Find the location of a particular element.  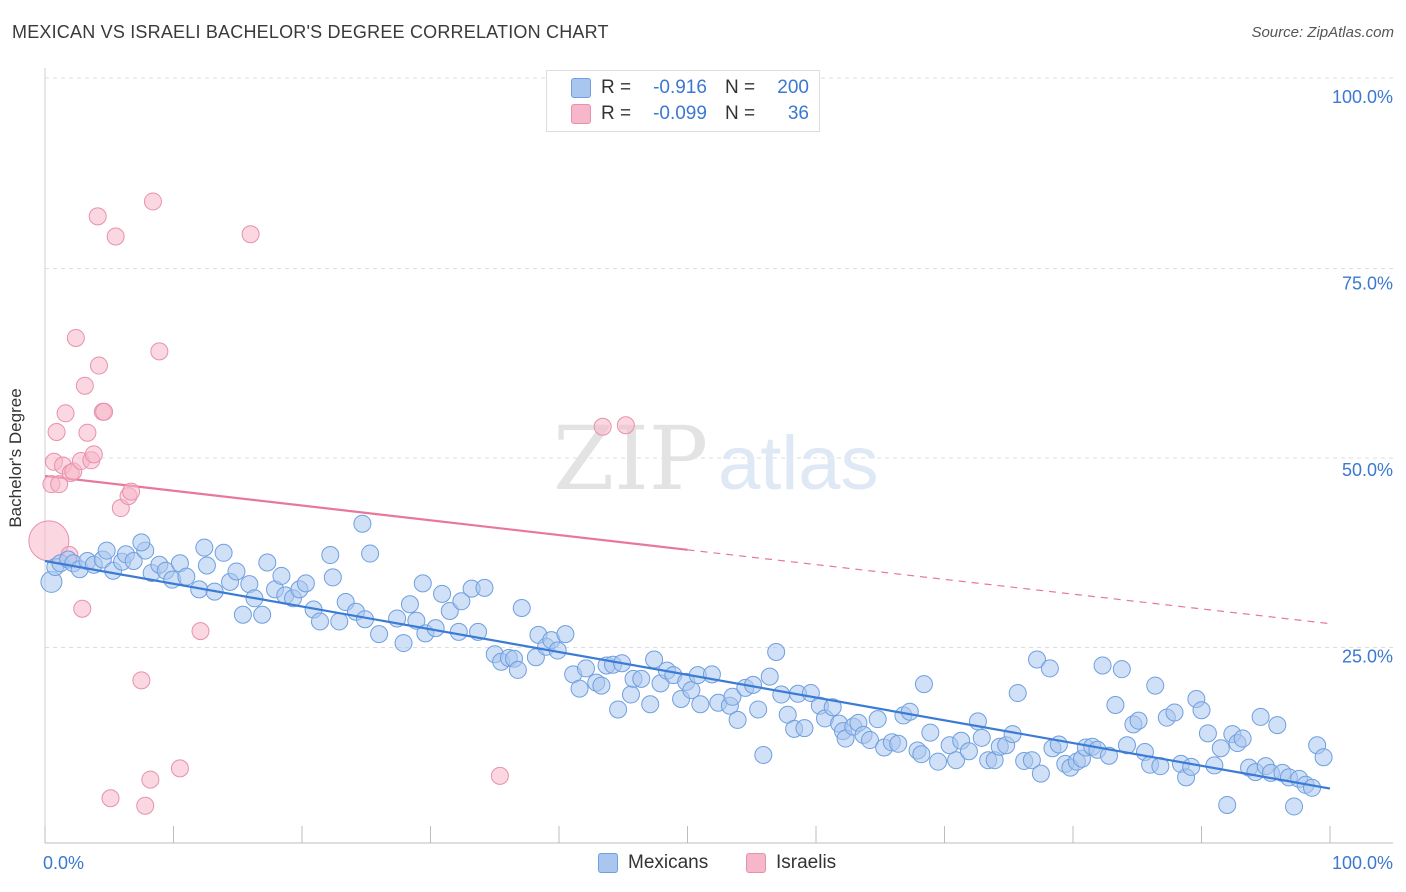

y-tick-label: 100.0% is located at coordinates (1362, 97).